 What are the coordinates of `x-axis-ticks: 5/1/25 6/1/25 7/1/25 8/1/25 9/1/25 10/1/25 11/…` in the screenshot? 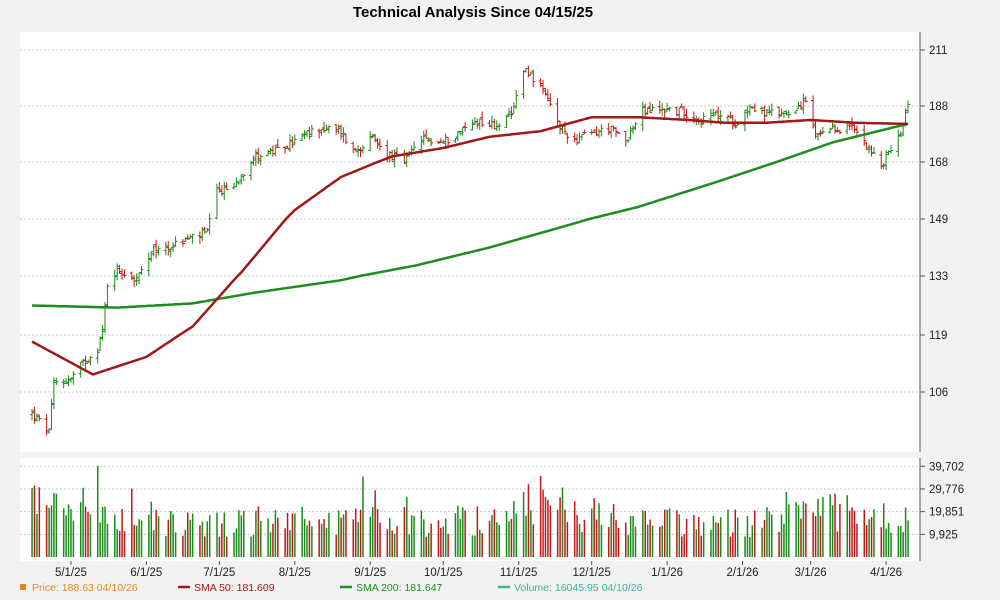 It's located at (478, 570).